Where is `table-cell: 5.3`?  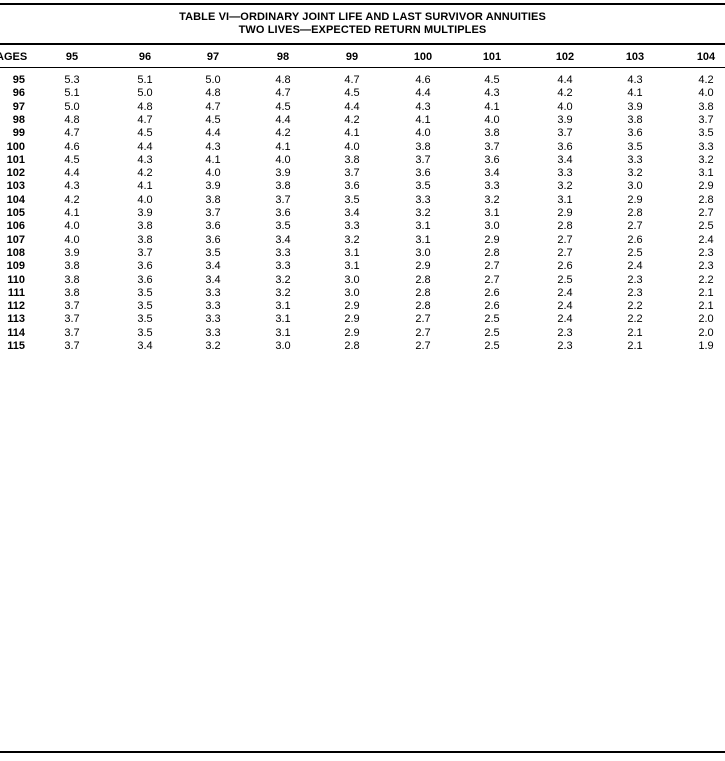 table-cell: 5.3 is located at coordinates (72, 80).